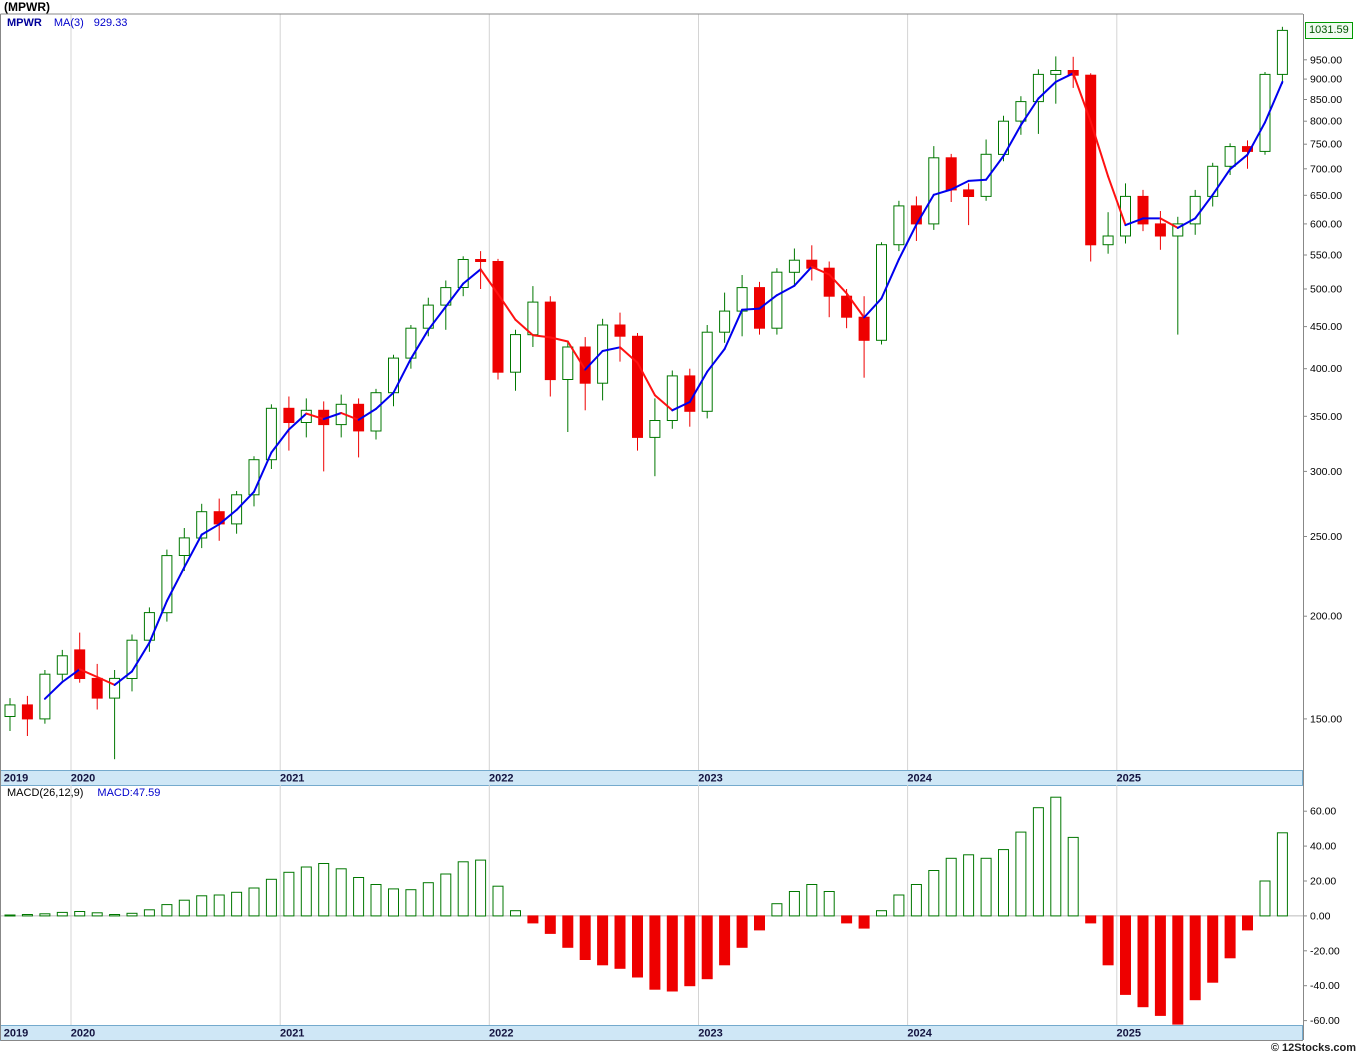 The image size is (1360, 1056). Describe the element at coordinates (1326, 169) in the screenshot. I see `svg-text: 700.00` at that location.